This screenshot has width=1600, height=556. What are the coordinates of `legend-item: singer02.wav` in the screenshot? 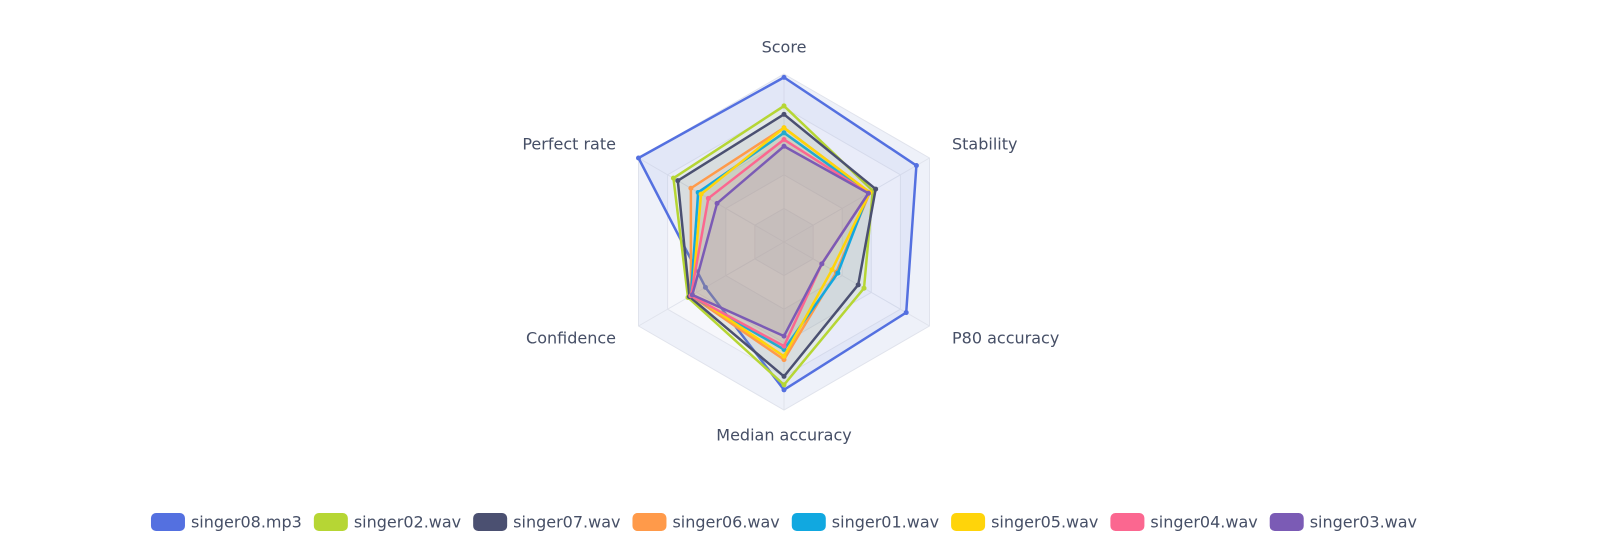 It's located at (387, 522).